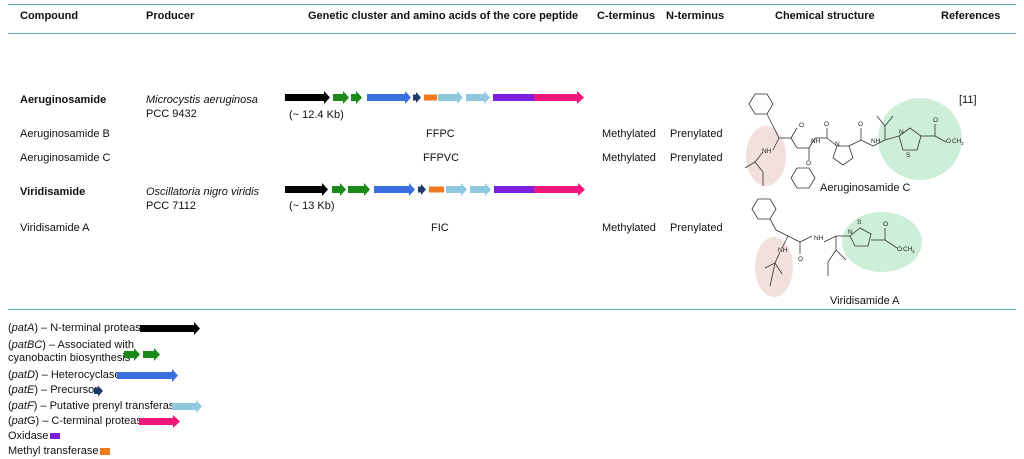 Image resolution: width=1024 pixels, height=459 pixels. What do you see at coordinates (882, 242) in the screenshot?
I see `thiazole-highlight` at bounding box center [882, 242].